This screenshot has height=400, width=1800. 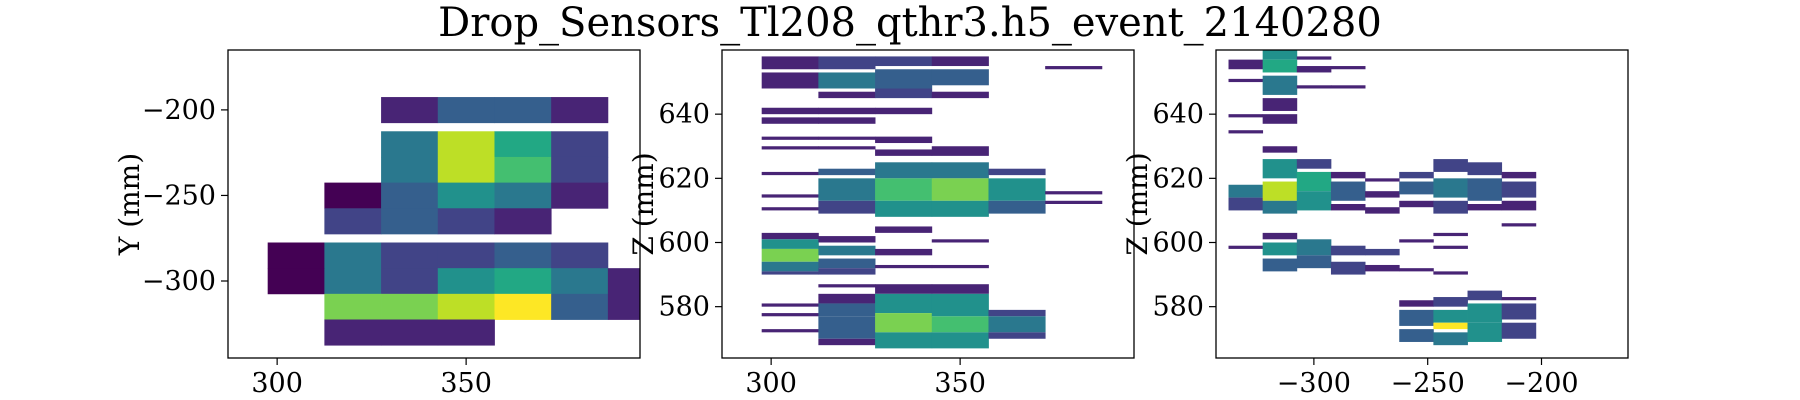 What do you see at coordinates (643, 203) in the screenshot?
I see `panel-xz-ylabel: Z (mm)` at bounding box center [643, 203].